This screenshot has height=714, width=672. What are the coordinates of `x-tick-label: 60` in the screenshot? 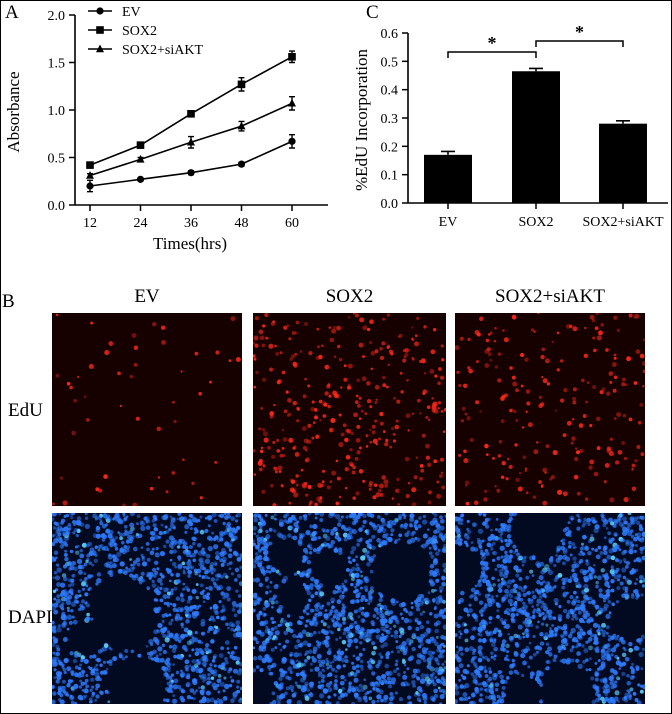 It's located at (292, 223).